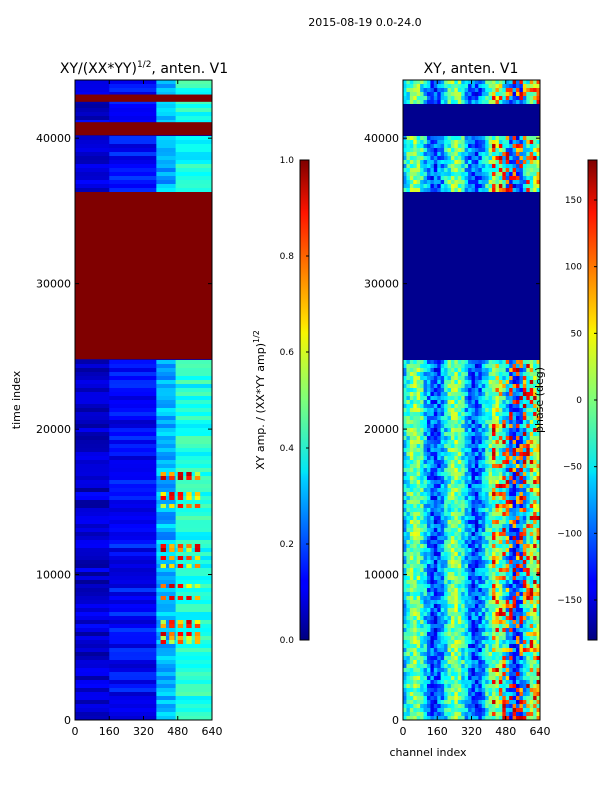  Describe the element at coordinates (143, 731) in the screenshot. I see `x-tick-label: 320` at that location.